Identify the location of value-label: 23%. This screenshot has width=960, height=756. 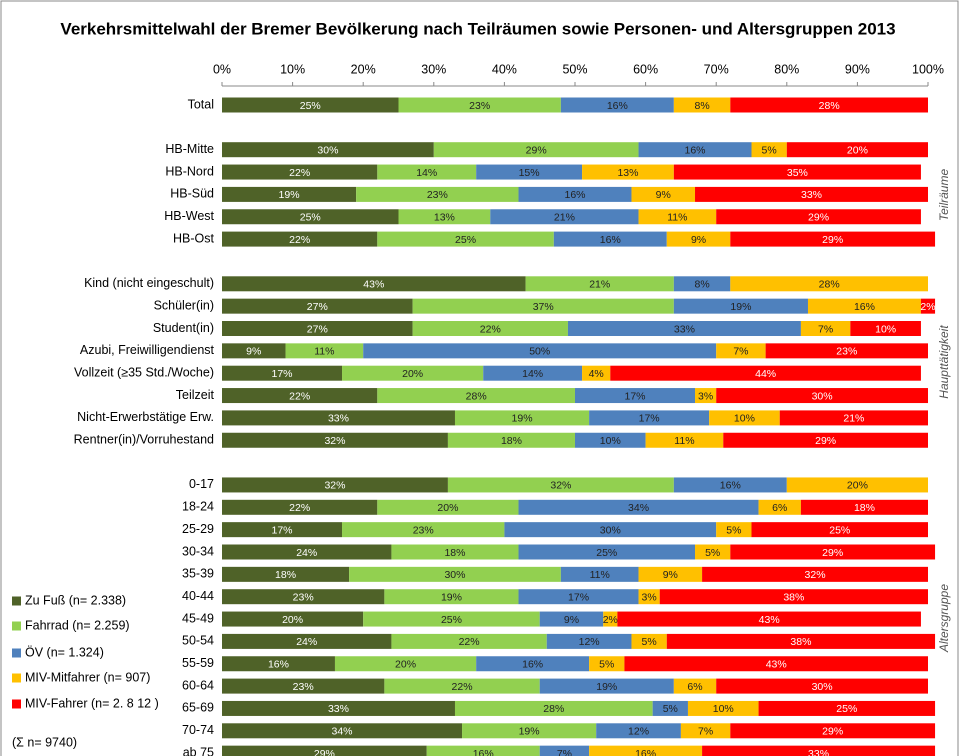
(846, 352).